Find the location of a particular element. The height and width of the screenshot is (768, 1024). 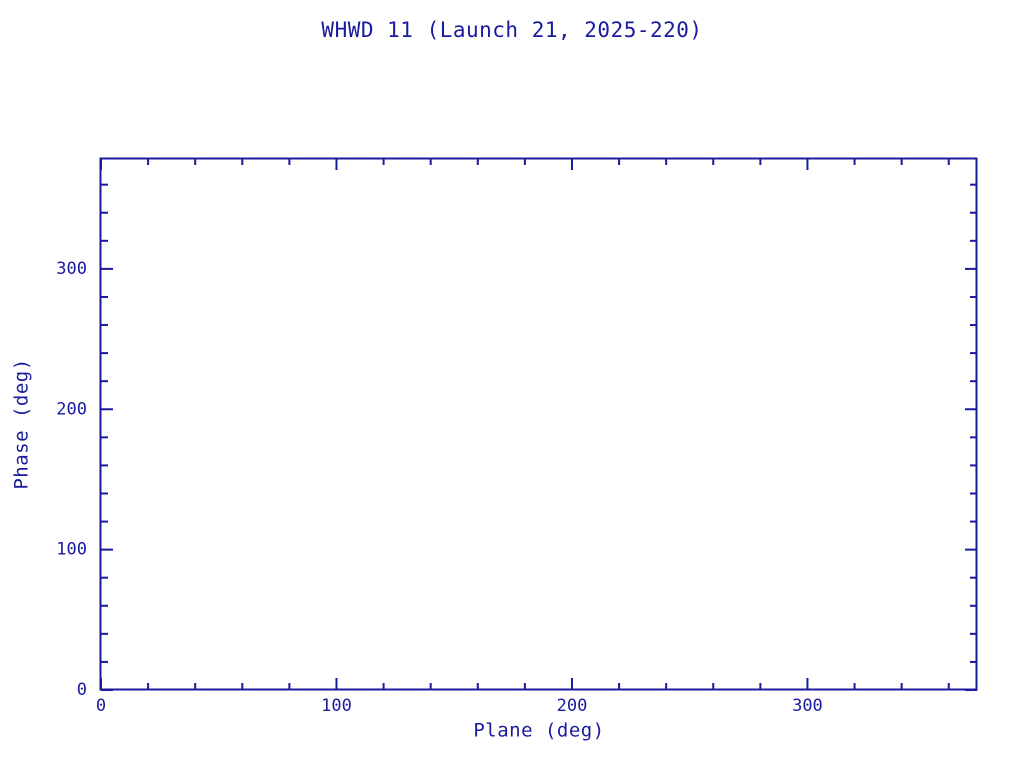

y-axis-title: Phase (deg) is located at coordinates (22, 423).